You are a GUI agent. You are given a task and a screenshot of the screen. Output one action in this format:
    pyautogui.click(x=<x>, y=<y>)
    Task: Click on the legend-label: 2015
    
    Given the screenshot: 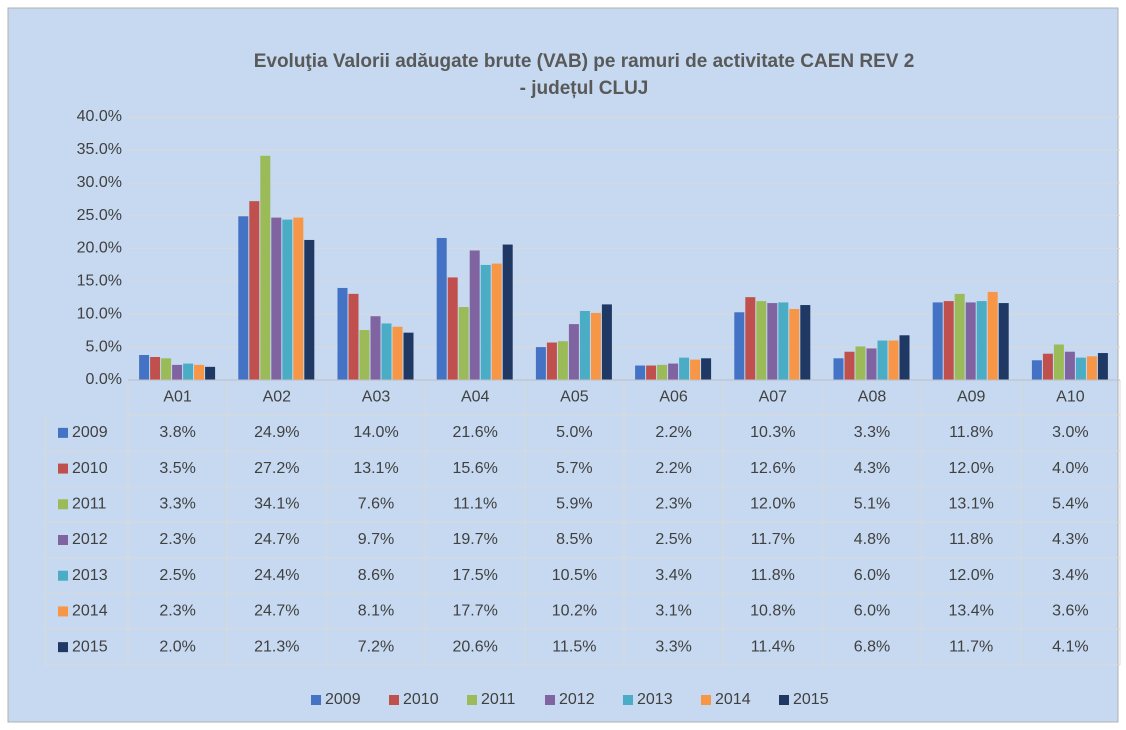 What is the action you would take?
    pyautogui.click(x=811, y=699)
    